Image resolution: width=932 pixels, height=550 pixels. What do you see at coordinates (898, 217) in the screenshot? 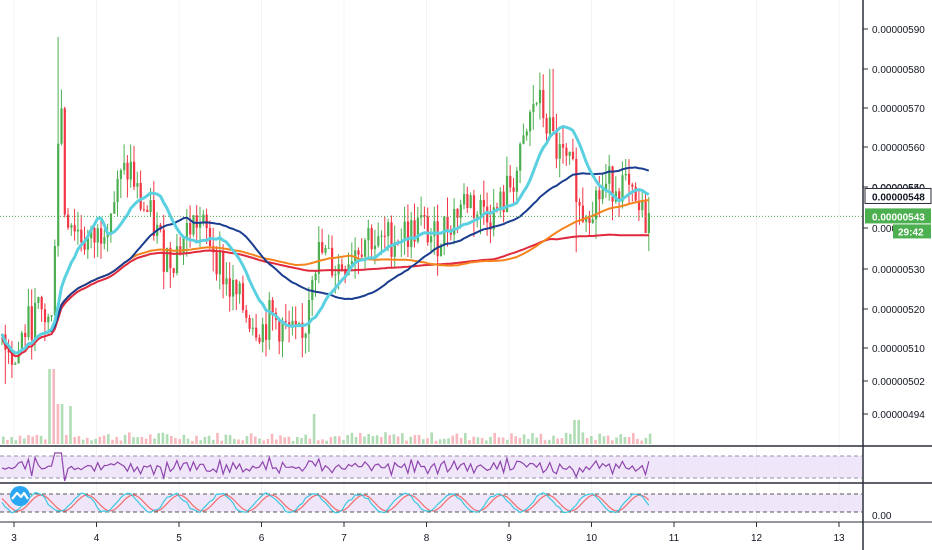
I see `last-price-tag-label: 0.00000543` at bounding box center [898, 217].